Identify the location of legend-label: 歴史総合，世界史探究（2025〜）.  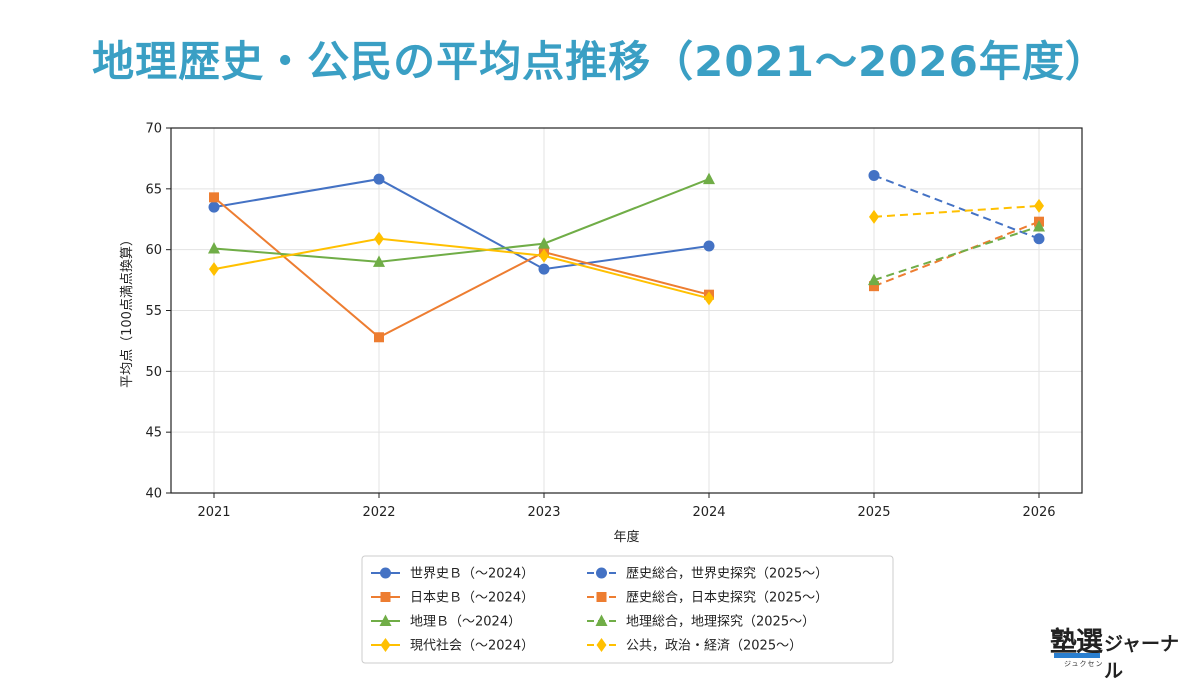
(727, 574).